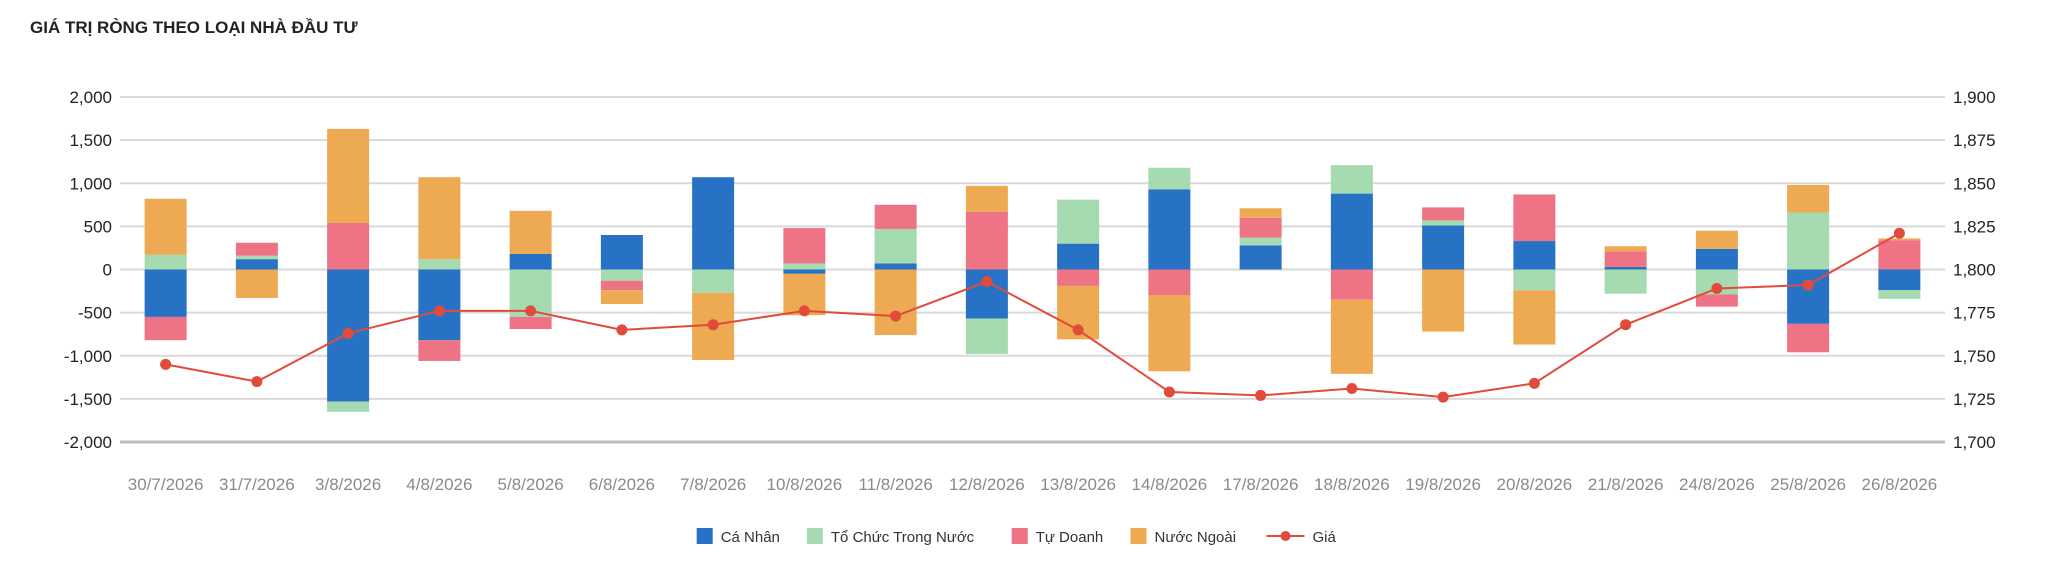  I want to click on x-tick-label: 17/8/2026, so click(1261, 484).